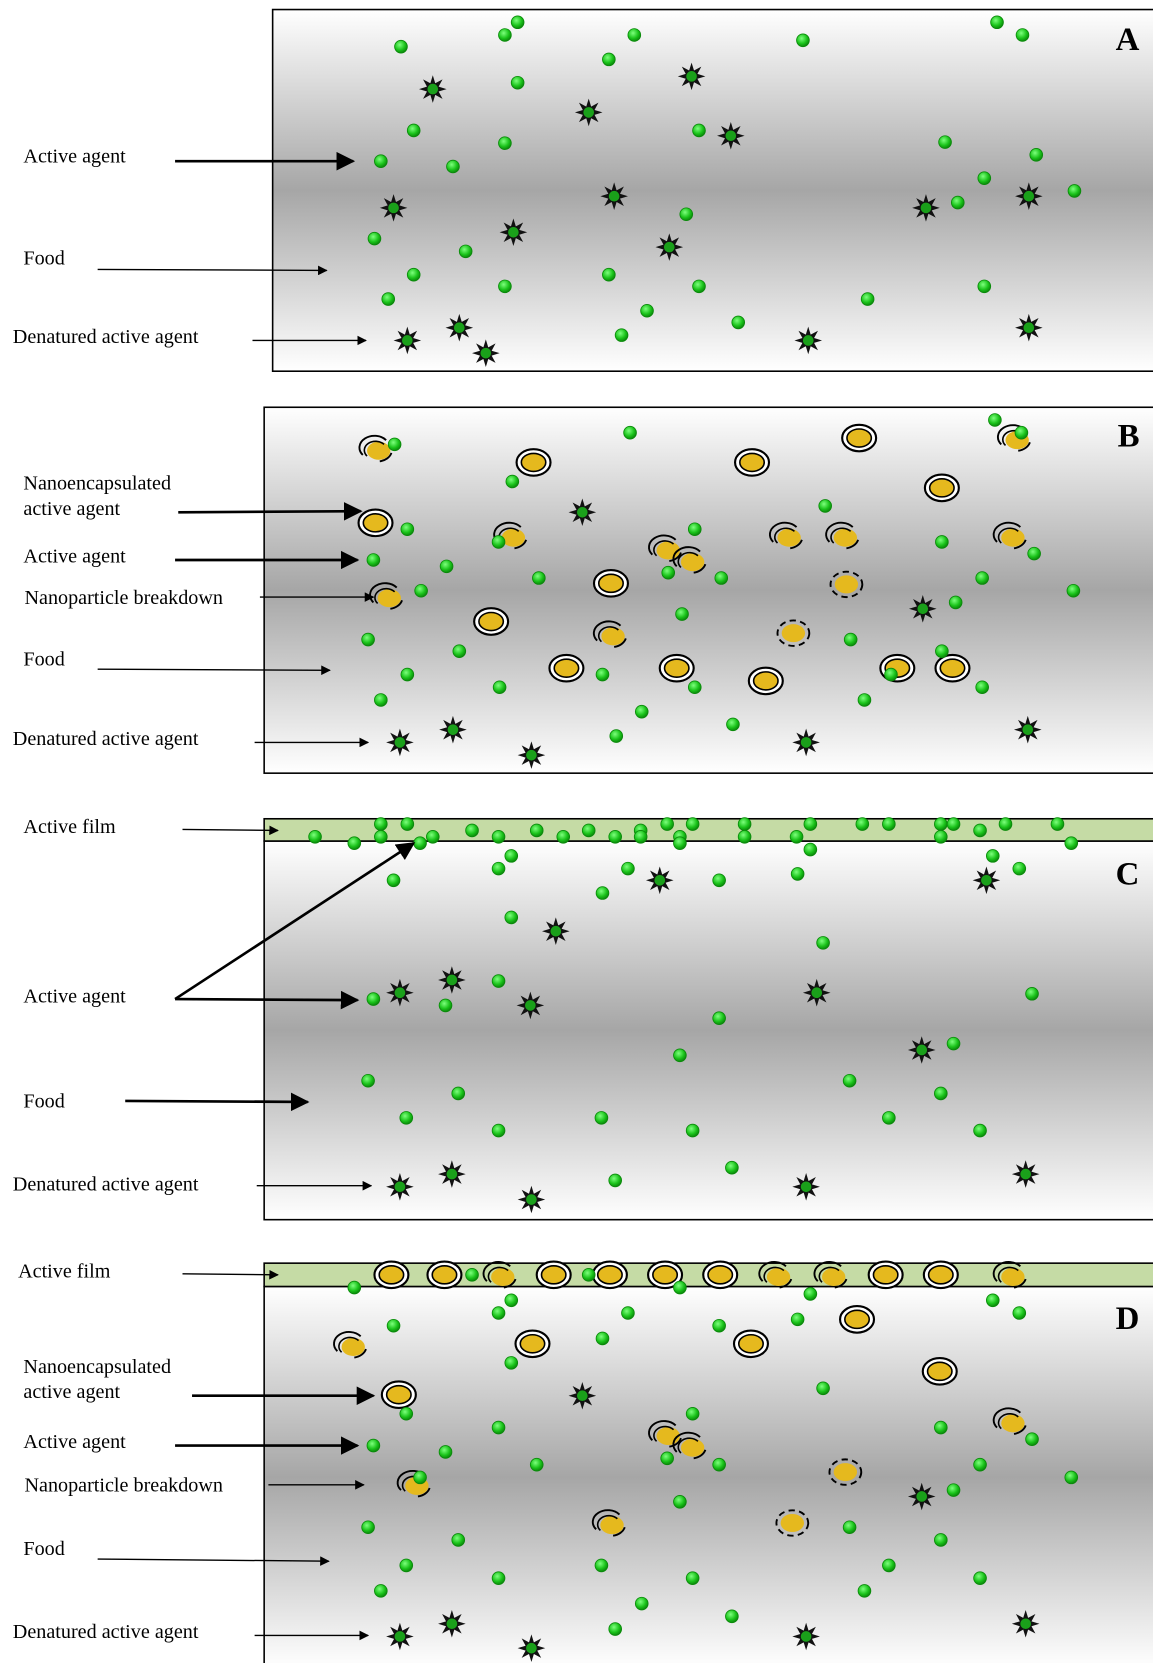 This screenshot has width=1153, height=1663. What do you see at coordinates (123, 1486) in the screenshot?
I see `label: Nanoparticle breakdown` at bounding box center [123, 1486].